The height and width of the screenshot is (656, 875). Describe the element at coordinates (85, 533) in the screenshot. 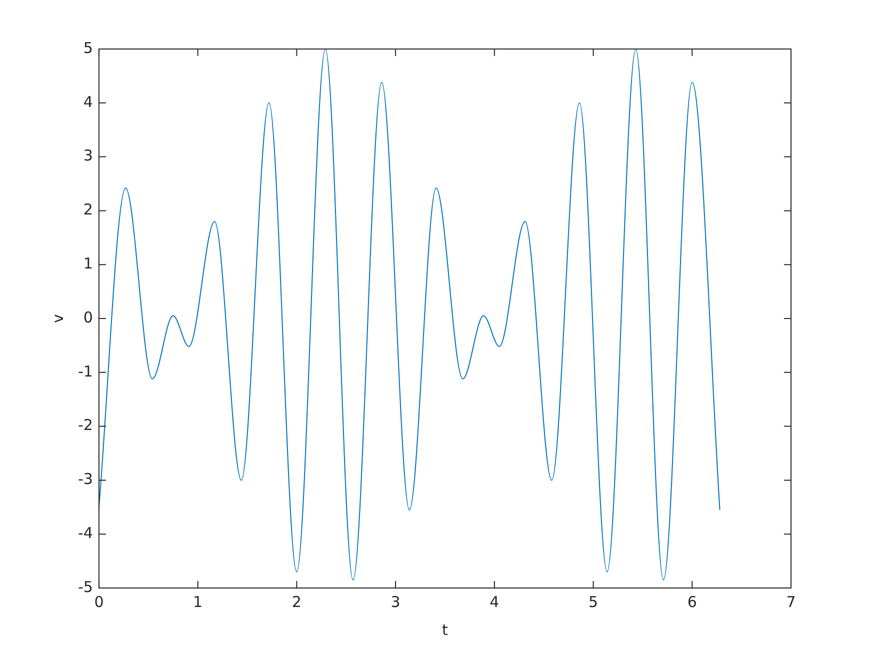

I see `y-tick-label: -4` at that location.